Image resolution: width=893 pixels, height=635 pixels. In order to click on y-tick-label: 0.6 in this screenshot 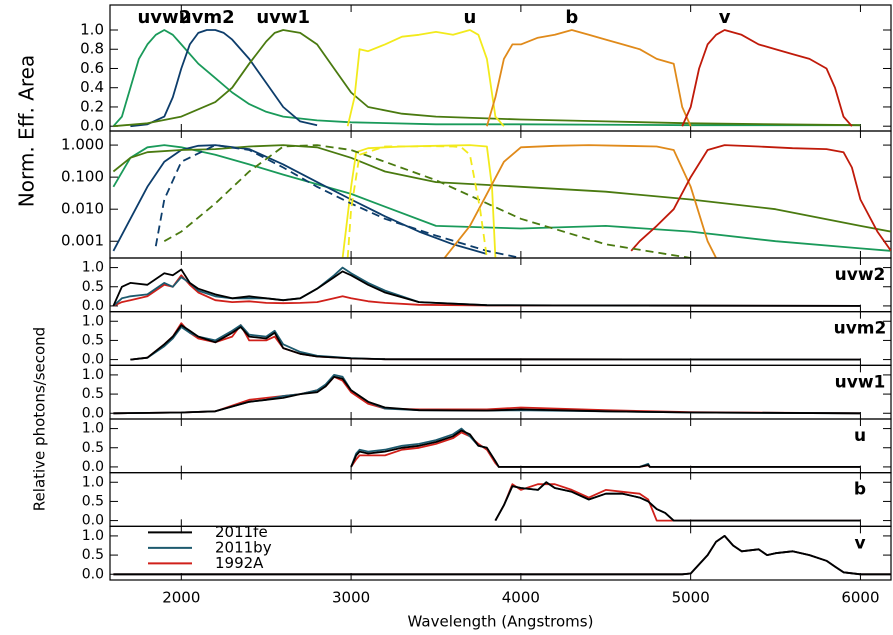, I will do `click(92, 68)`.